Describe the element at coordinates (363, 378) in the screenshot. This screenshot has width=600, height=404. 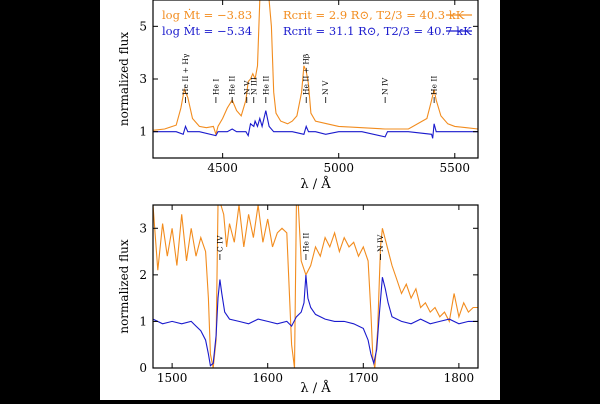
I see `x-tick-label: 1700` at that location.